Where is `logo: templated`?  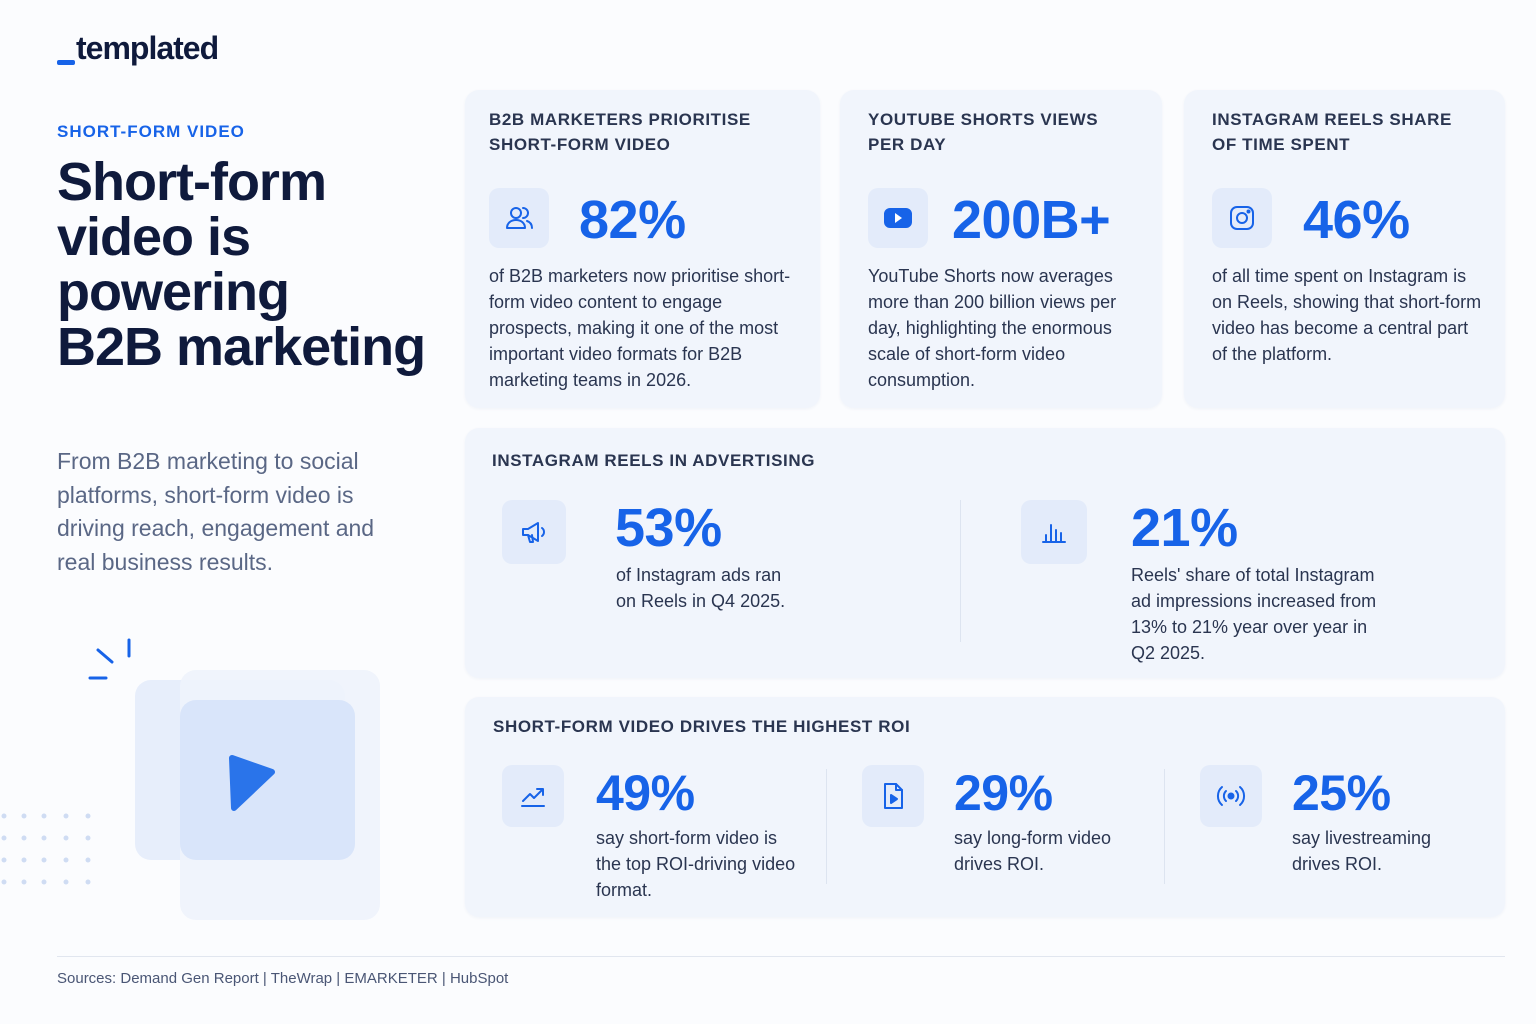 logo: templated is located at coordinates (147, 48).